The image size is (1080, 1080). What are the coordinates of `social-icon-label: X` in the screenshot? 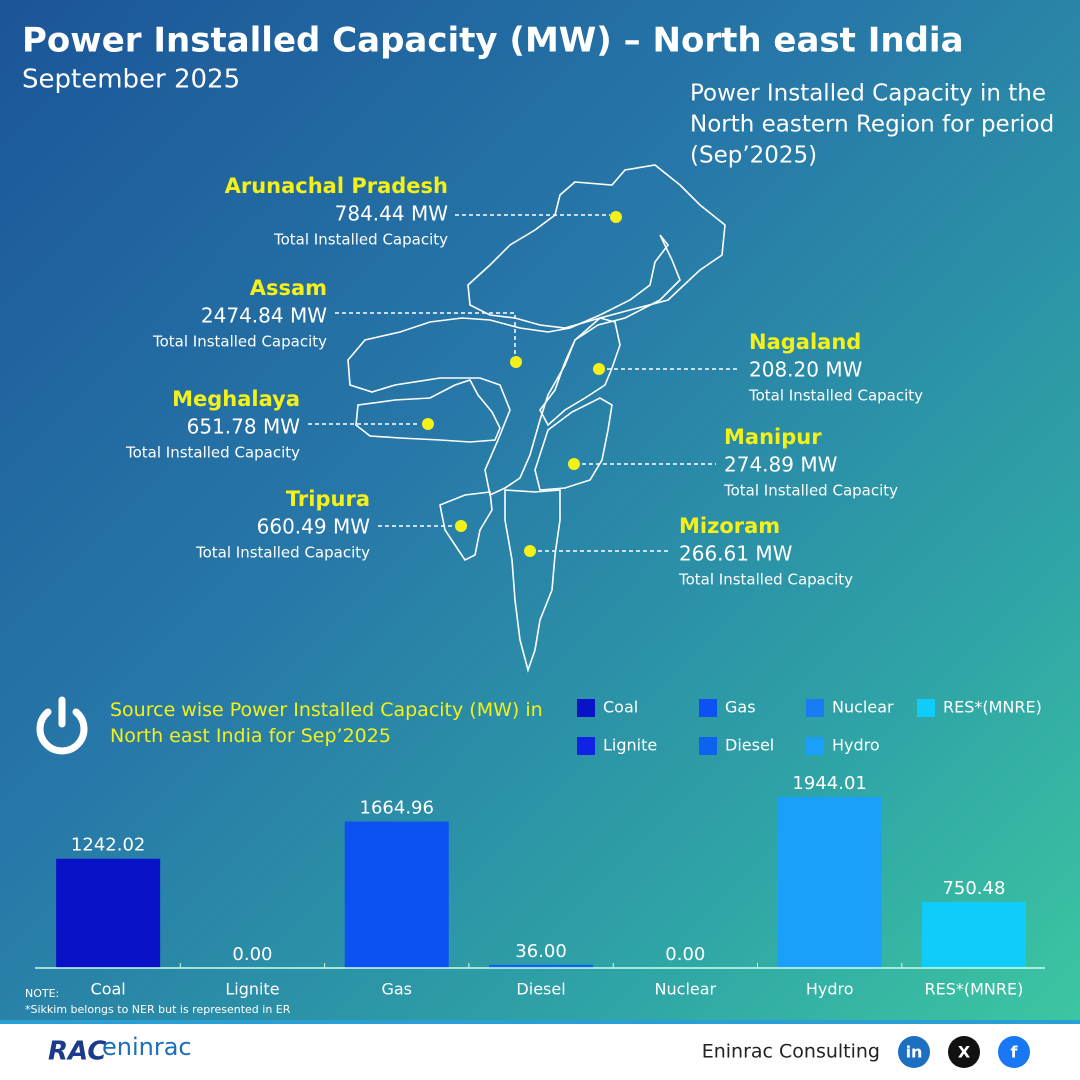 It's located at (964, 1052).